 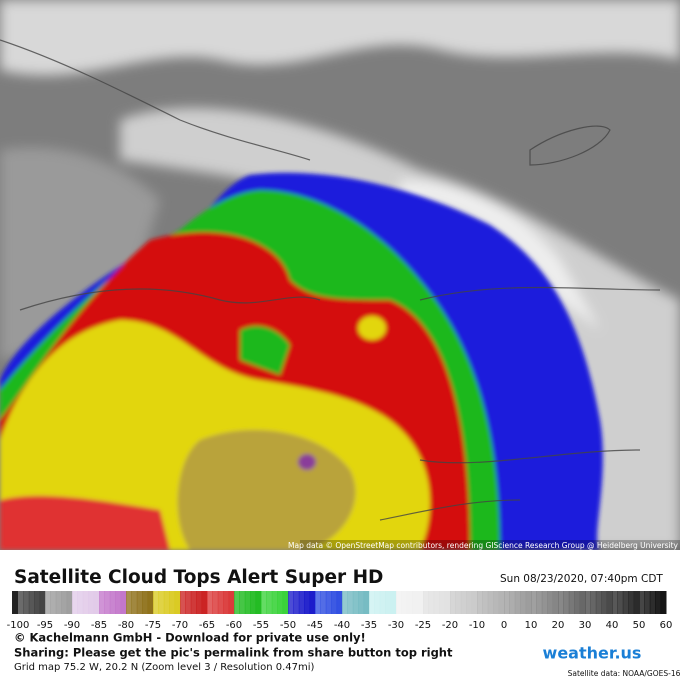 What do you see at coordinates (369, 625) in the screenshot?
I see `colorbar-tick-label: -35` at bounding box center [369, 625].